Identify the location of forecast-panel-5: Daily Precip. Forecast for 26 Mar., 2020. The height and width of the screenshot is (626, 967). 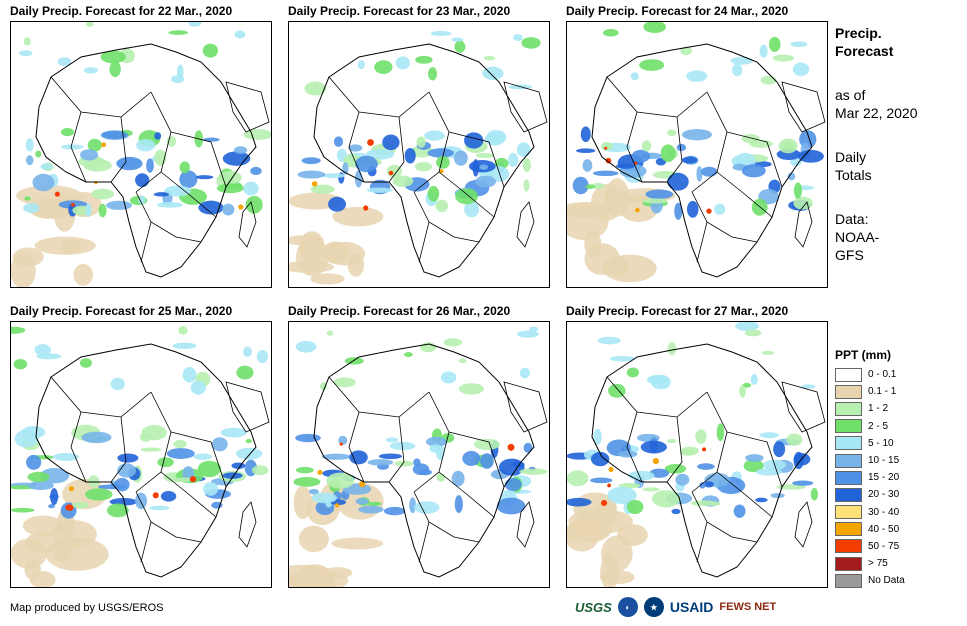
(419, 446).